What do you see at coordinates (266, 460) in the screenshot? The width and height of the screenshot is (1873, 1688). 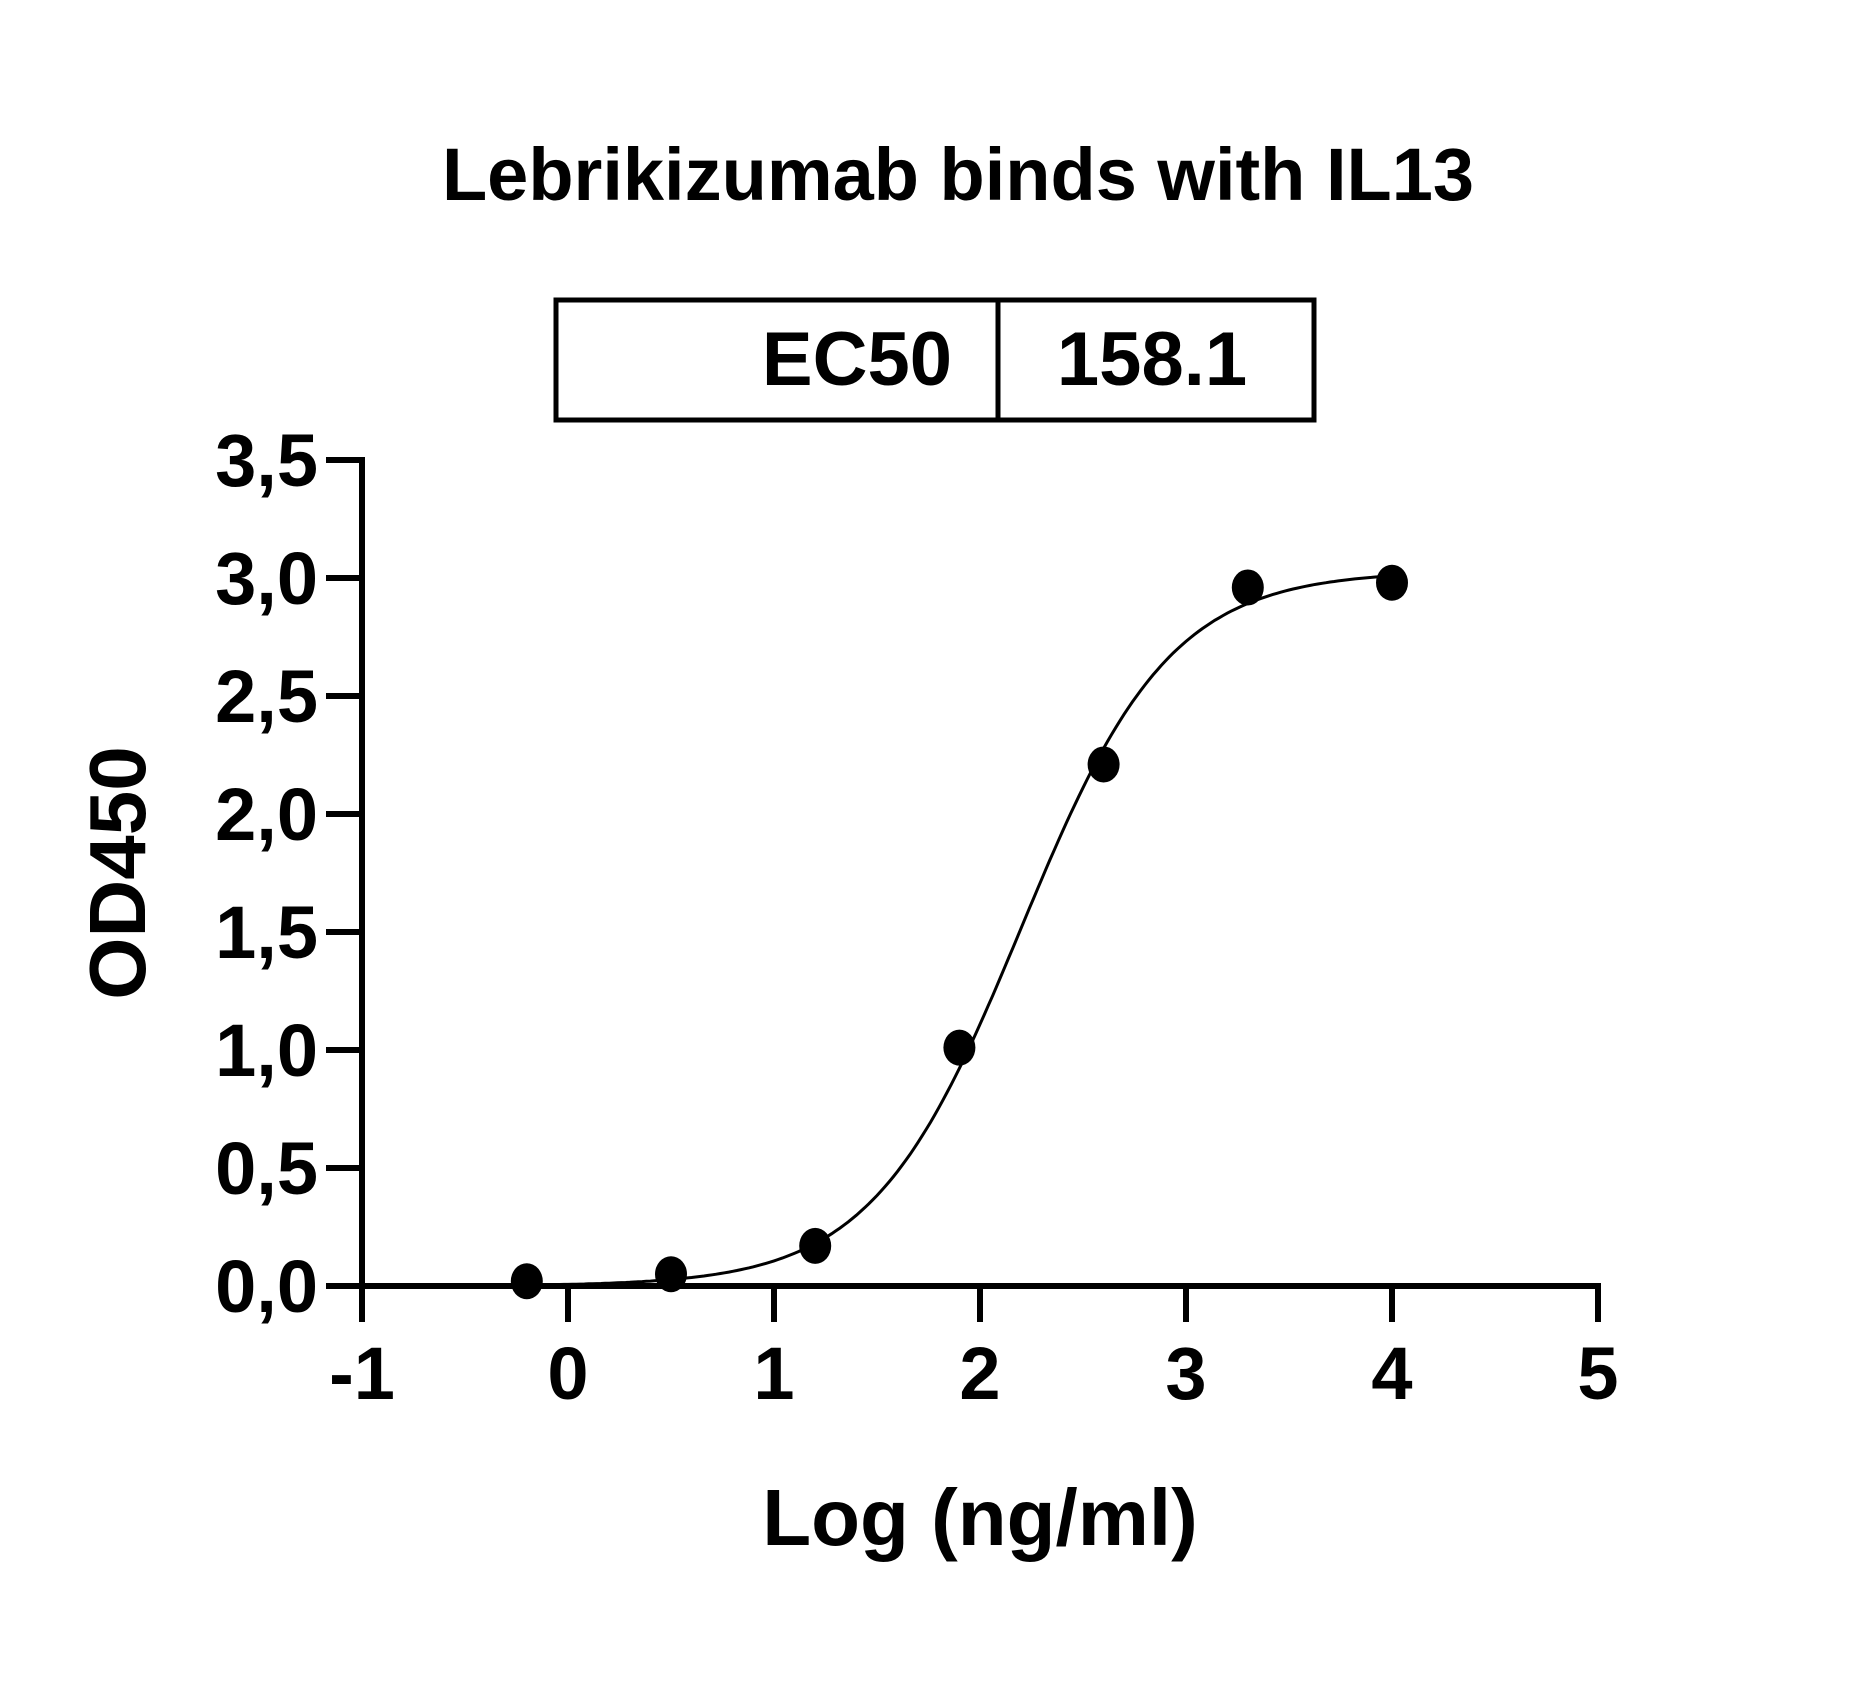 I see `y-tick-label: 3,5` at bounding box center [266, 460].